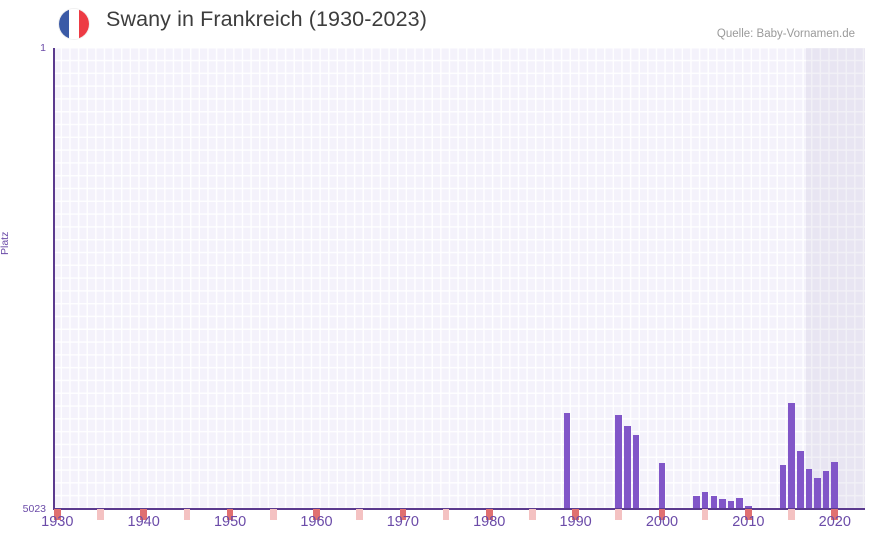 This screenshot has width=873, height=552. What do you see at coordinates (83, 24) in the screenshot?
I see `flag-stripe-red` at bounding box center [83, 24].